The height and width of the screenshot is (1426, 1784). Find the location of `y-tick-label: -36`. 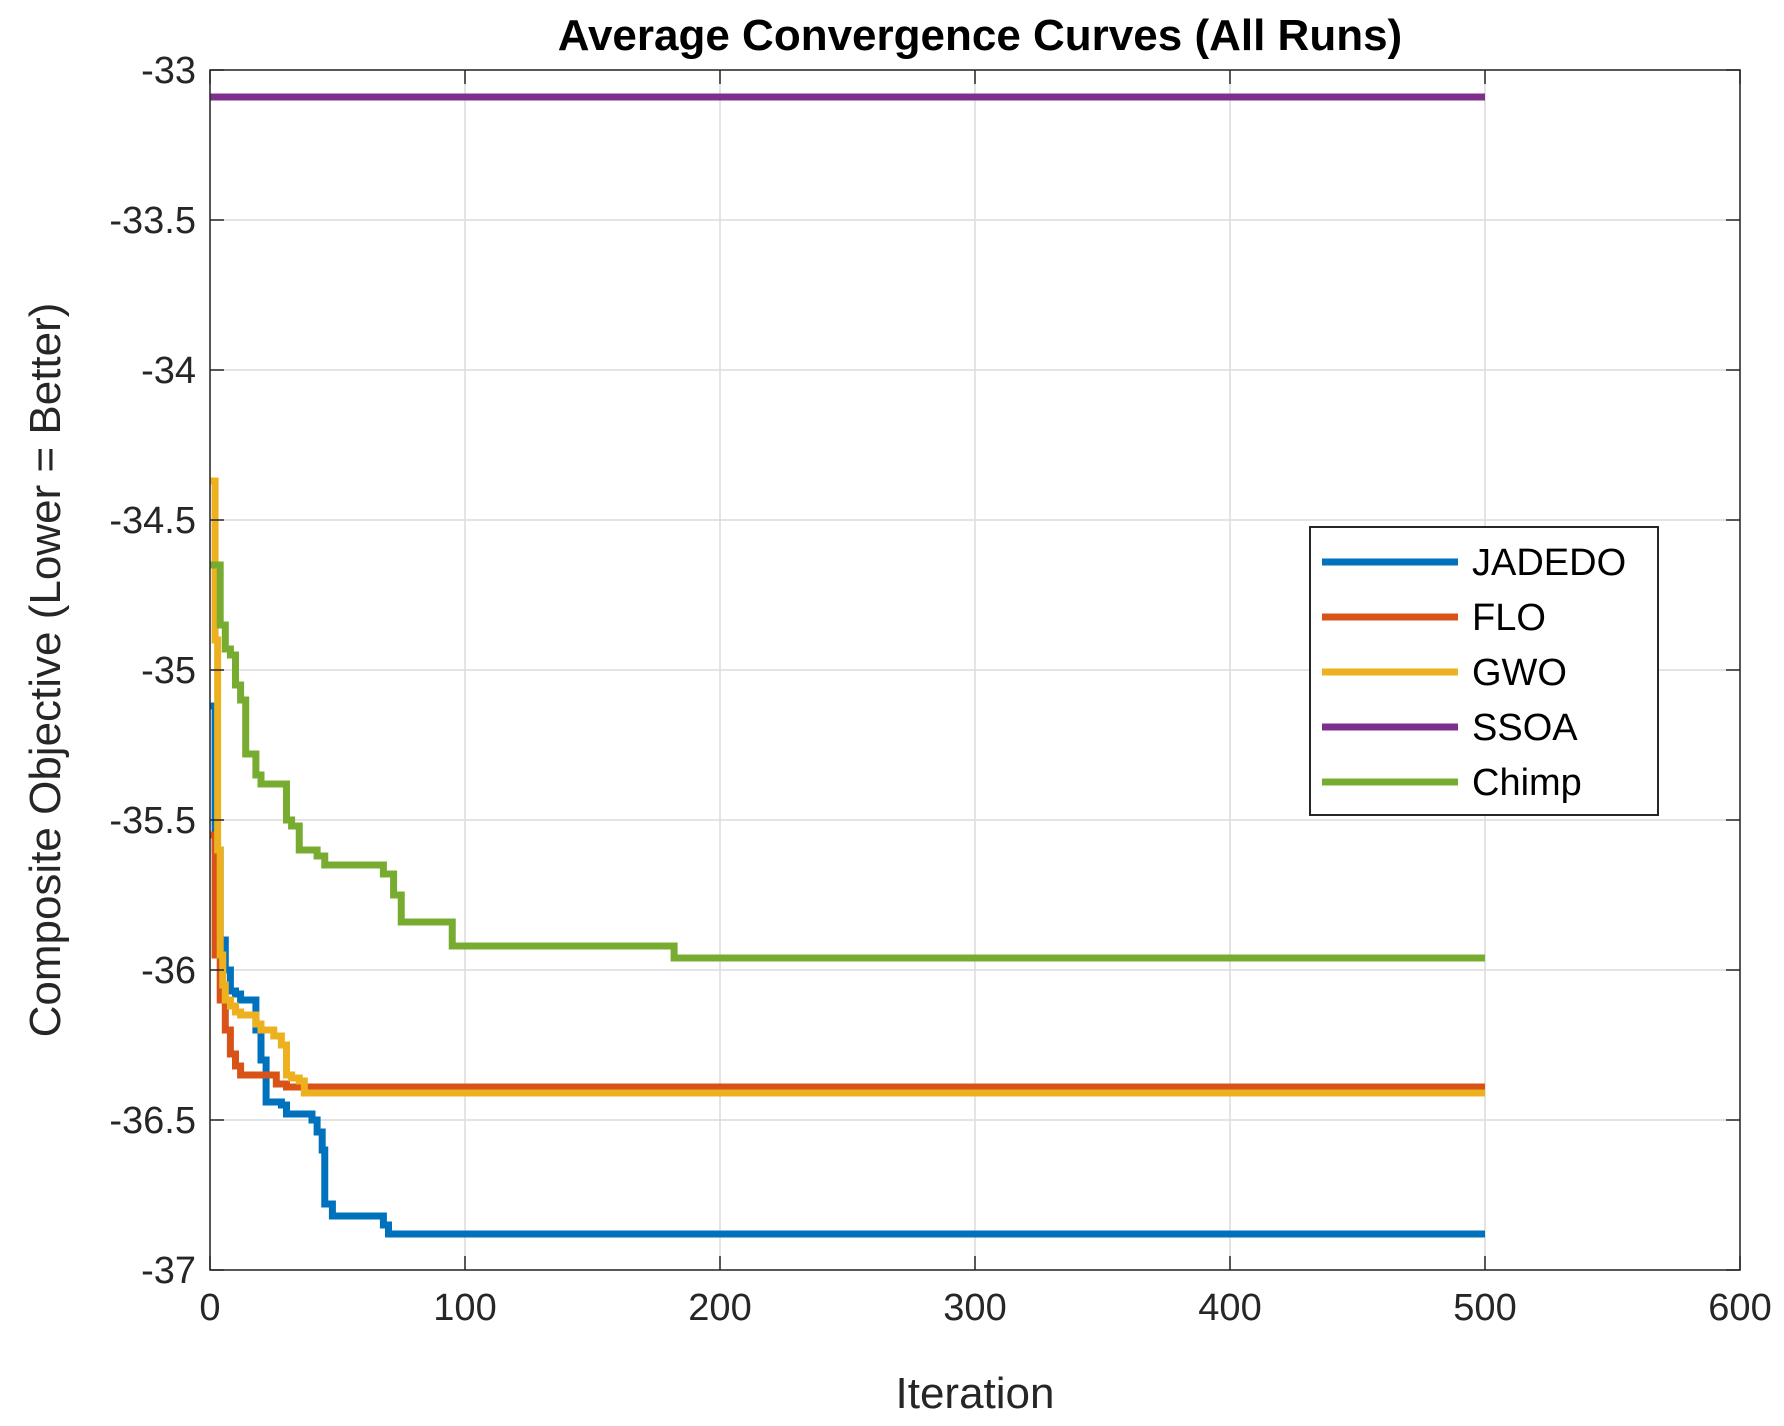

y-tick-label: -36 is located at coordinates (168, 971).